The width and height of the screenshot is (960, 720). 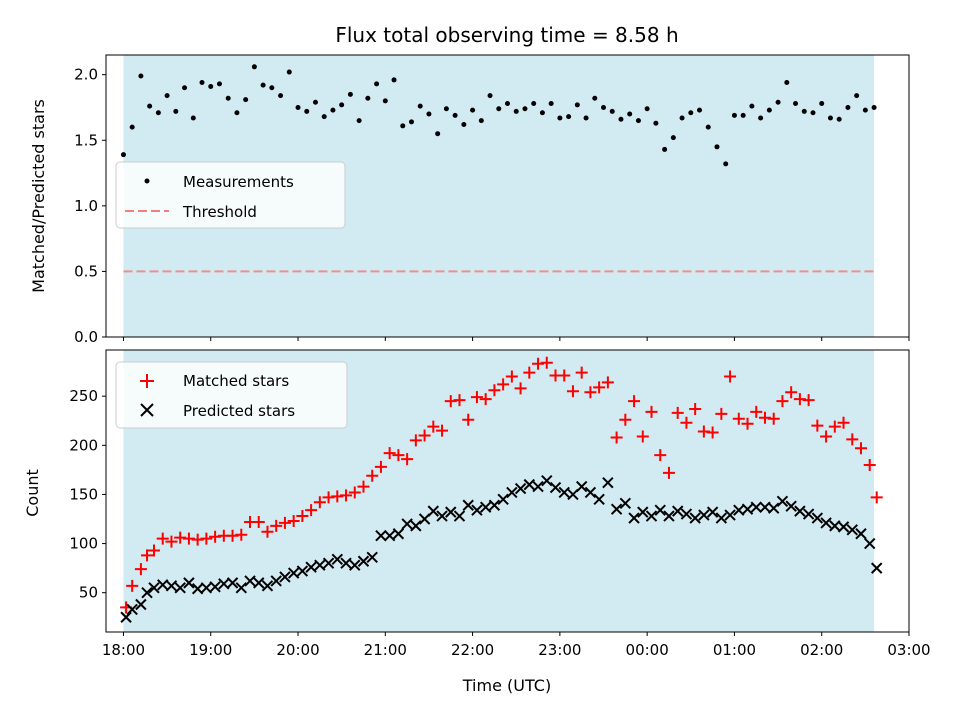 I want to click on x-tick-label: 22:00, so click(x=472, y=650).